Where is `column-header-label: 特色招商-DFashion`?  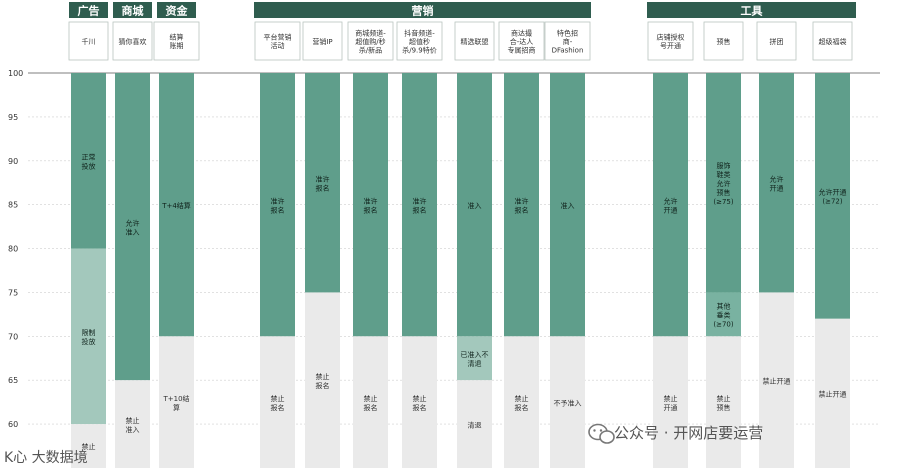
column-header-label: 特色招商-DFashion is located at coordinates (568, 41).